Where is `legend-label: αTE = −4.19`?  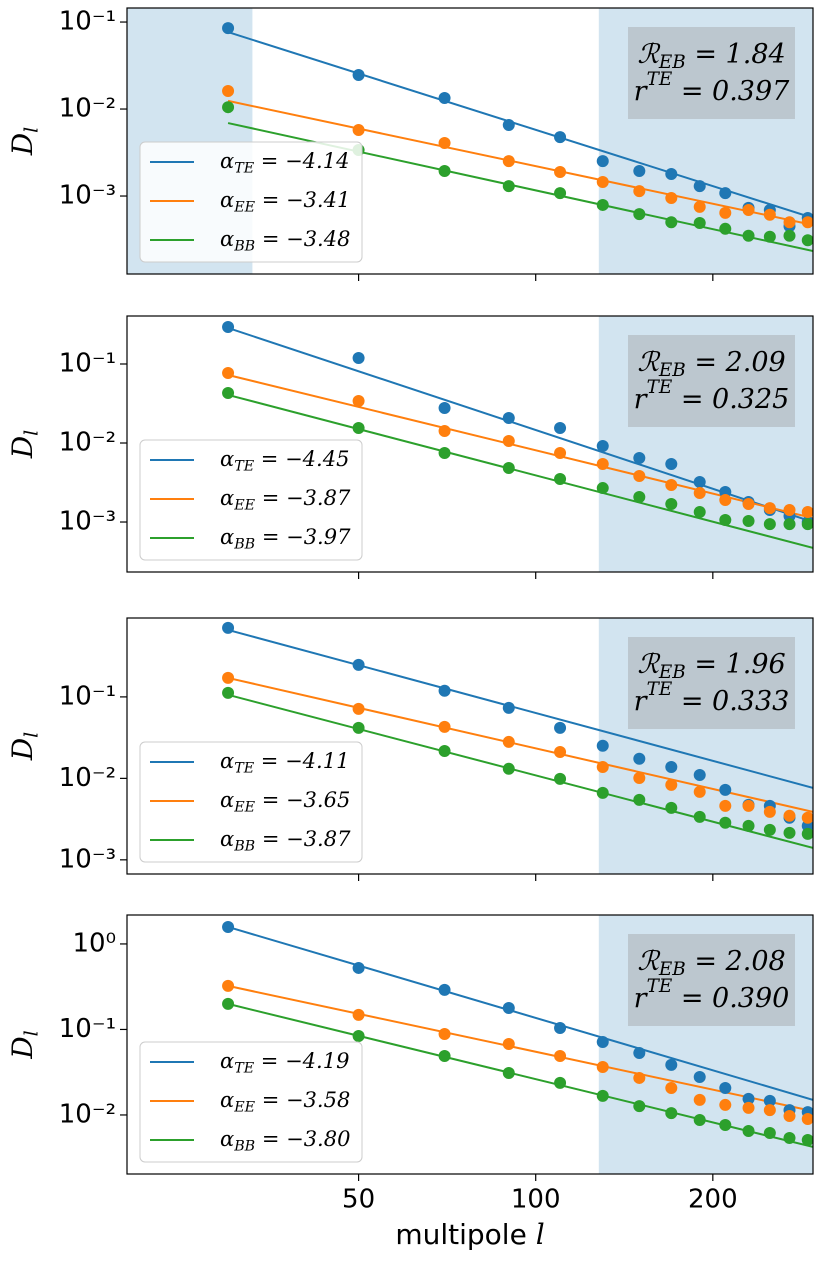
legend-label: αTE = −4.19 is located at coordinates (284, 1063).